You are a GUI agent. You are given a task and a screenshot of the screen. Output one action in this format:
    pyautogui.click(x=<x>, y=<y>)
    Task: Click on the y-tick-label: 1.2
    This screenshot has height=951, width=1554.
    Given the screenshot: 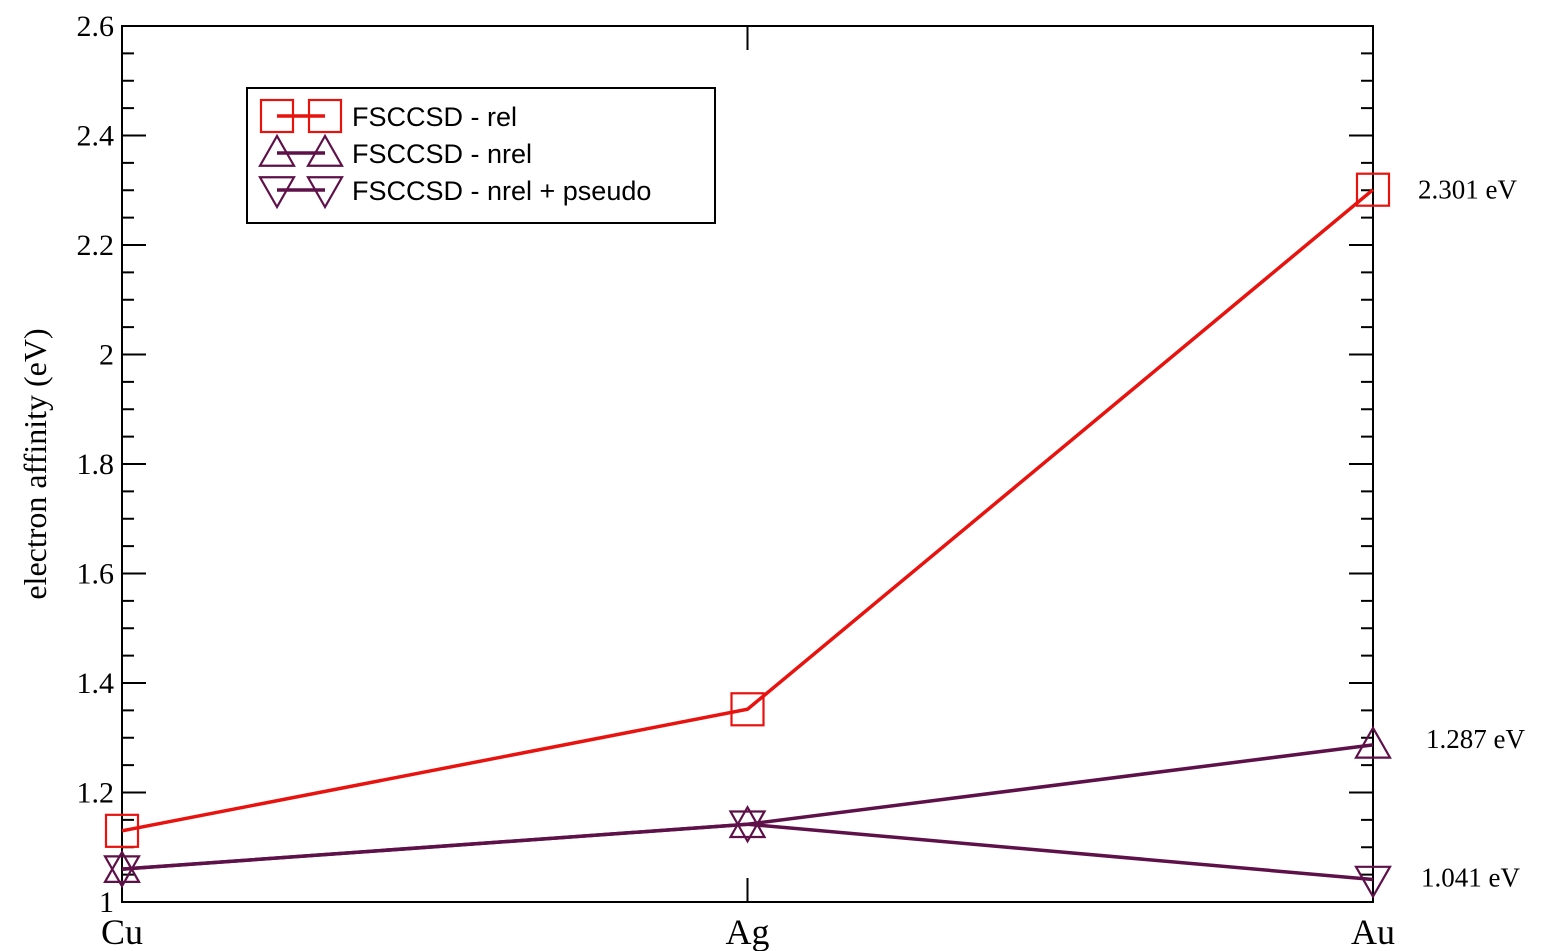 What is the action you would take?
    pyautogui.click(x=96, y=793)
    